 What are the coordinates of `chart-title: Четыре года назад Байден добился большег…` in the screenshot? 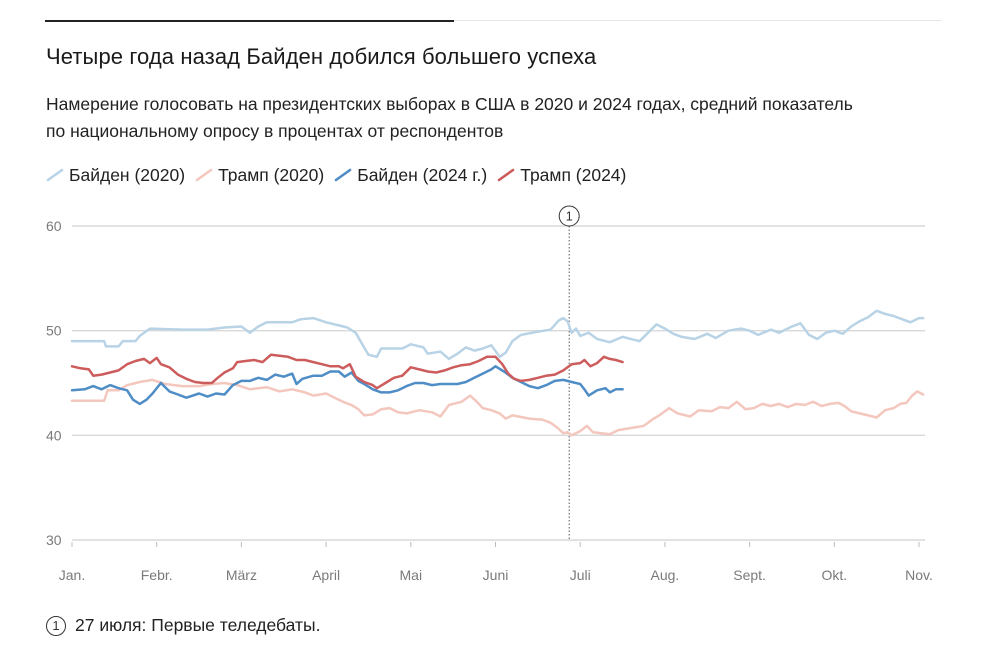 It's located at (321, 56).